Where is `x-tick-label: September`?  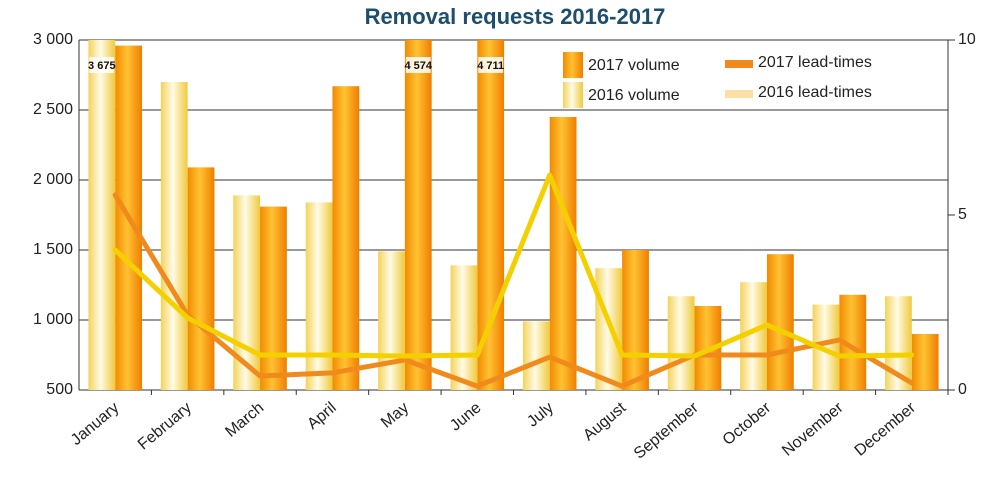
x-tick-label: September is located at coordinates (666, 431).